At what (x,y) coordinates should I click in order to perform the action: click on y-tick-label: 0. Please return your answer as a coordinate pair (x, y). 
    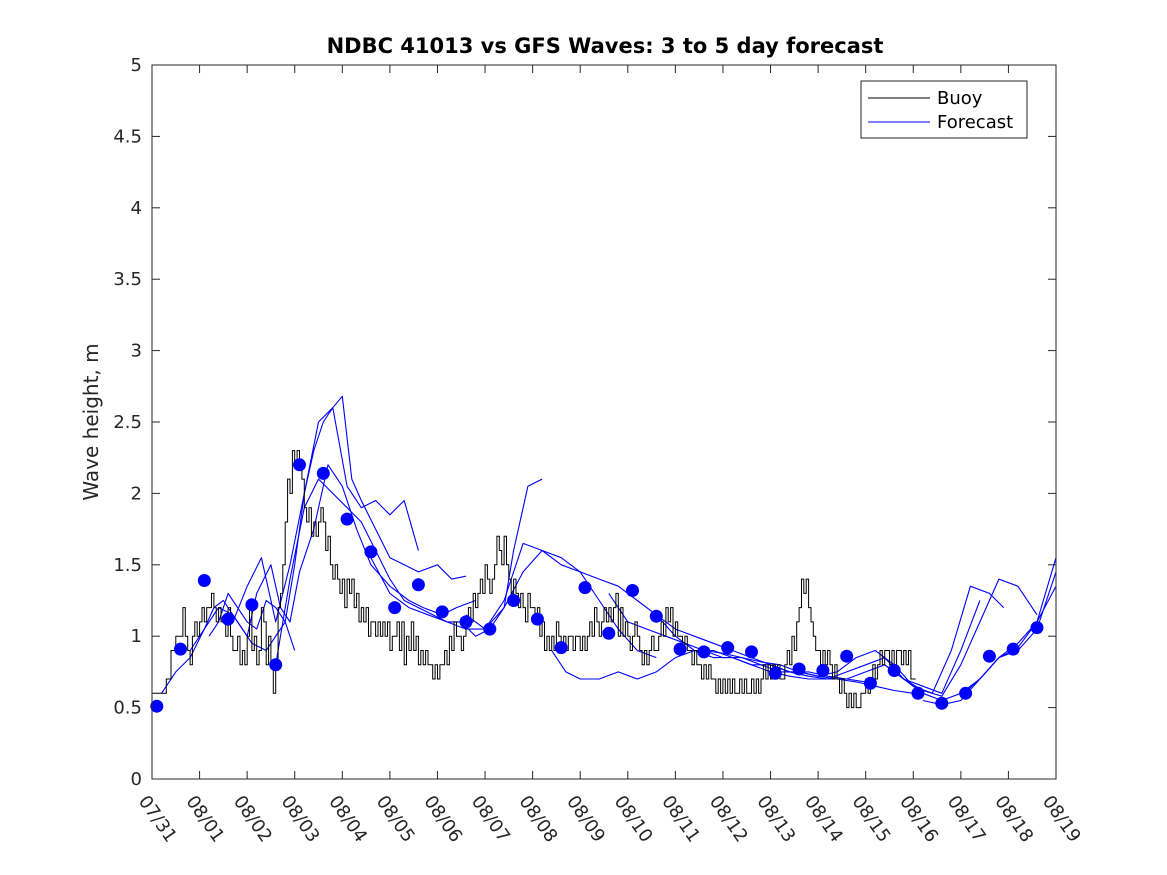
    Looking at the image, I should click on (136, 779).